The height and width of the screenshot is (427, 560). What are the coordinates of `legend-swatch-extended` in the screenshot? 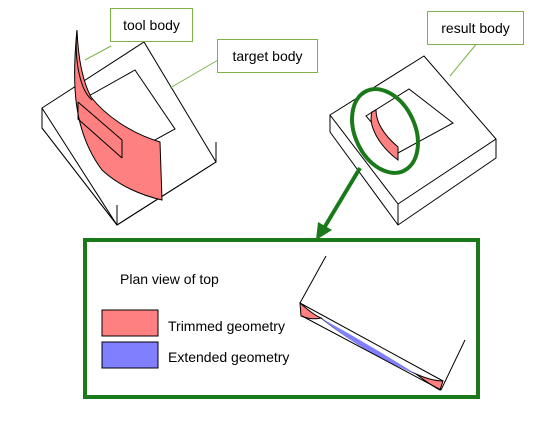 It's located at (130, 355).